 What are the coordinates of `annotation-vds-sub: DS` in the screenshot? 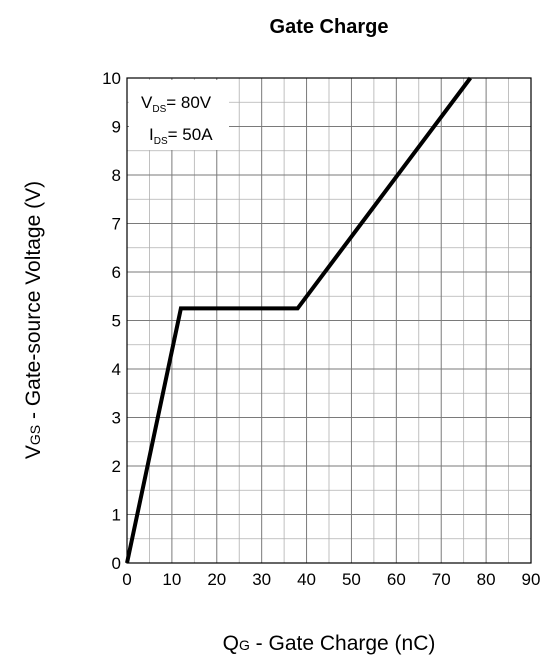 It's located at (159, 109).